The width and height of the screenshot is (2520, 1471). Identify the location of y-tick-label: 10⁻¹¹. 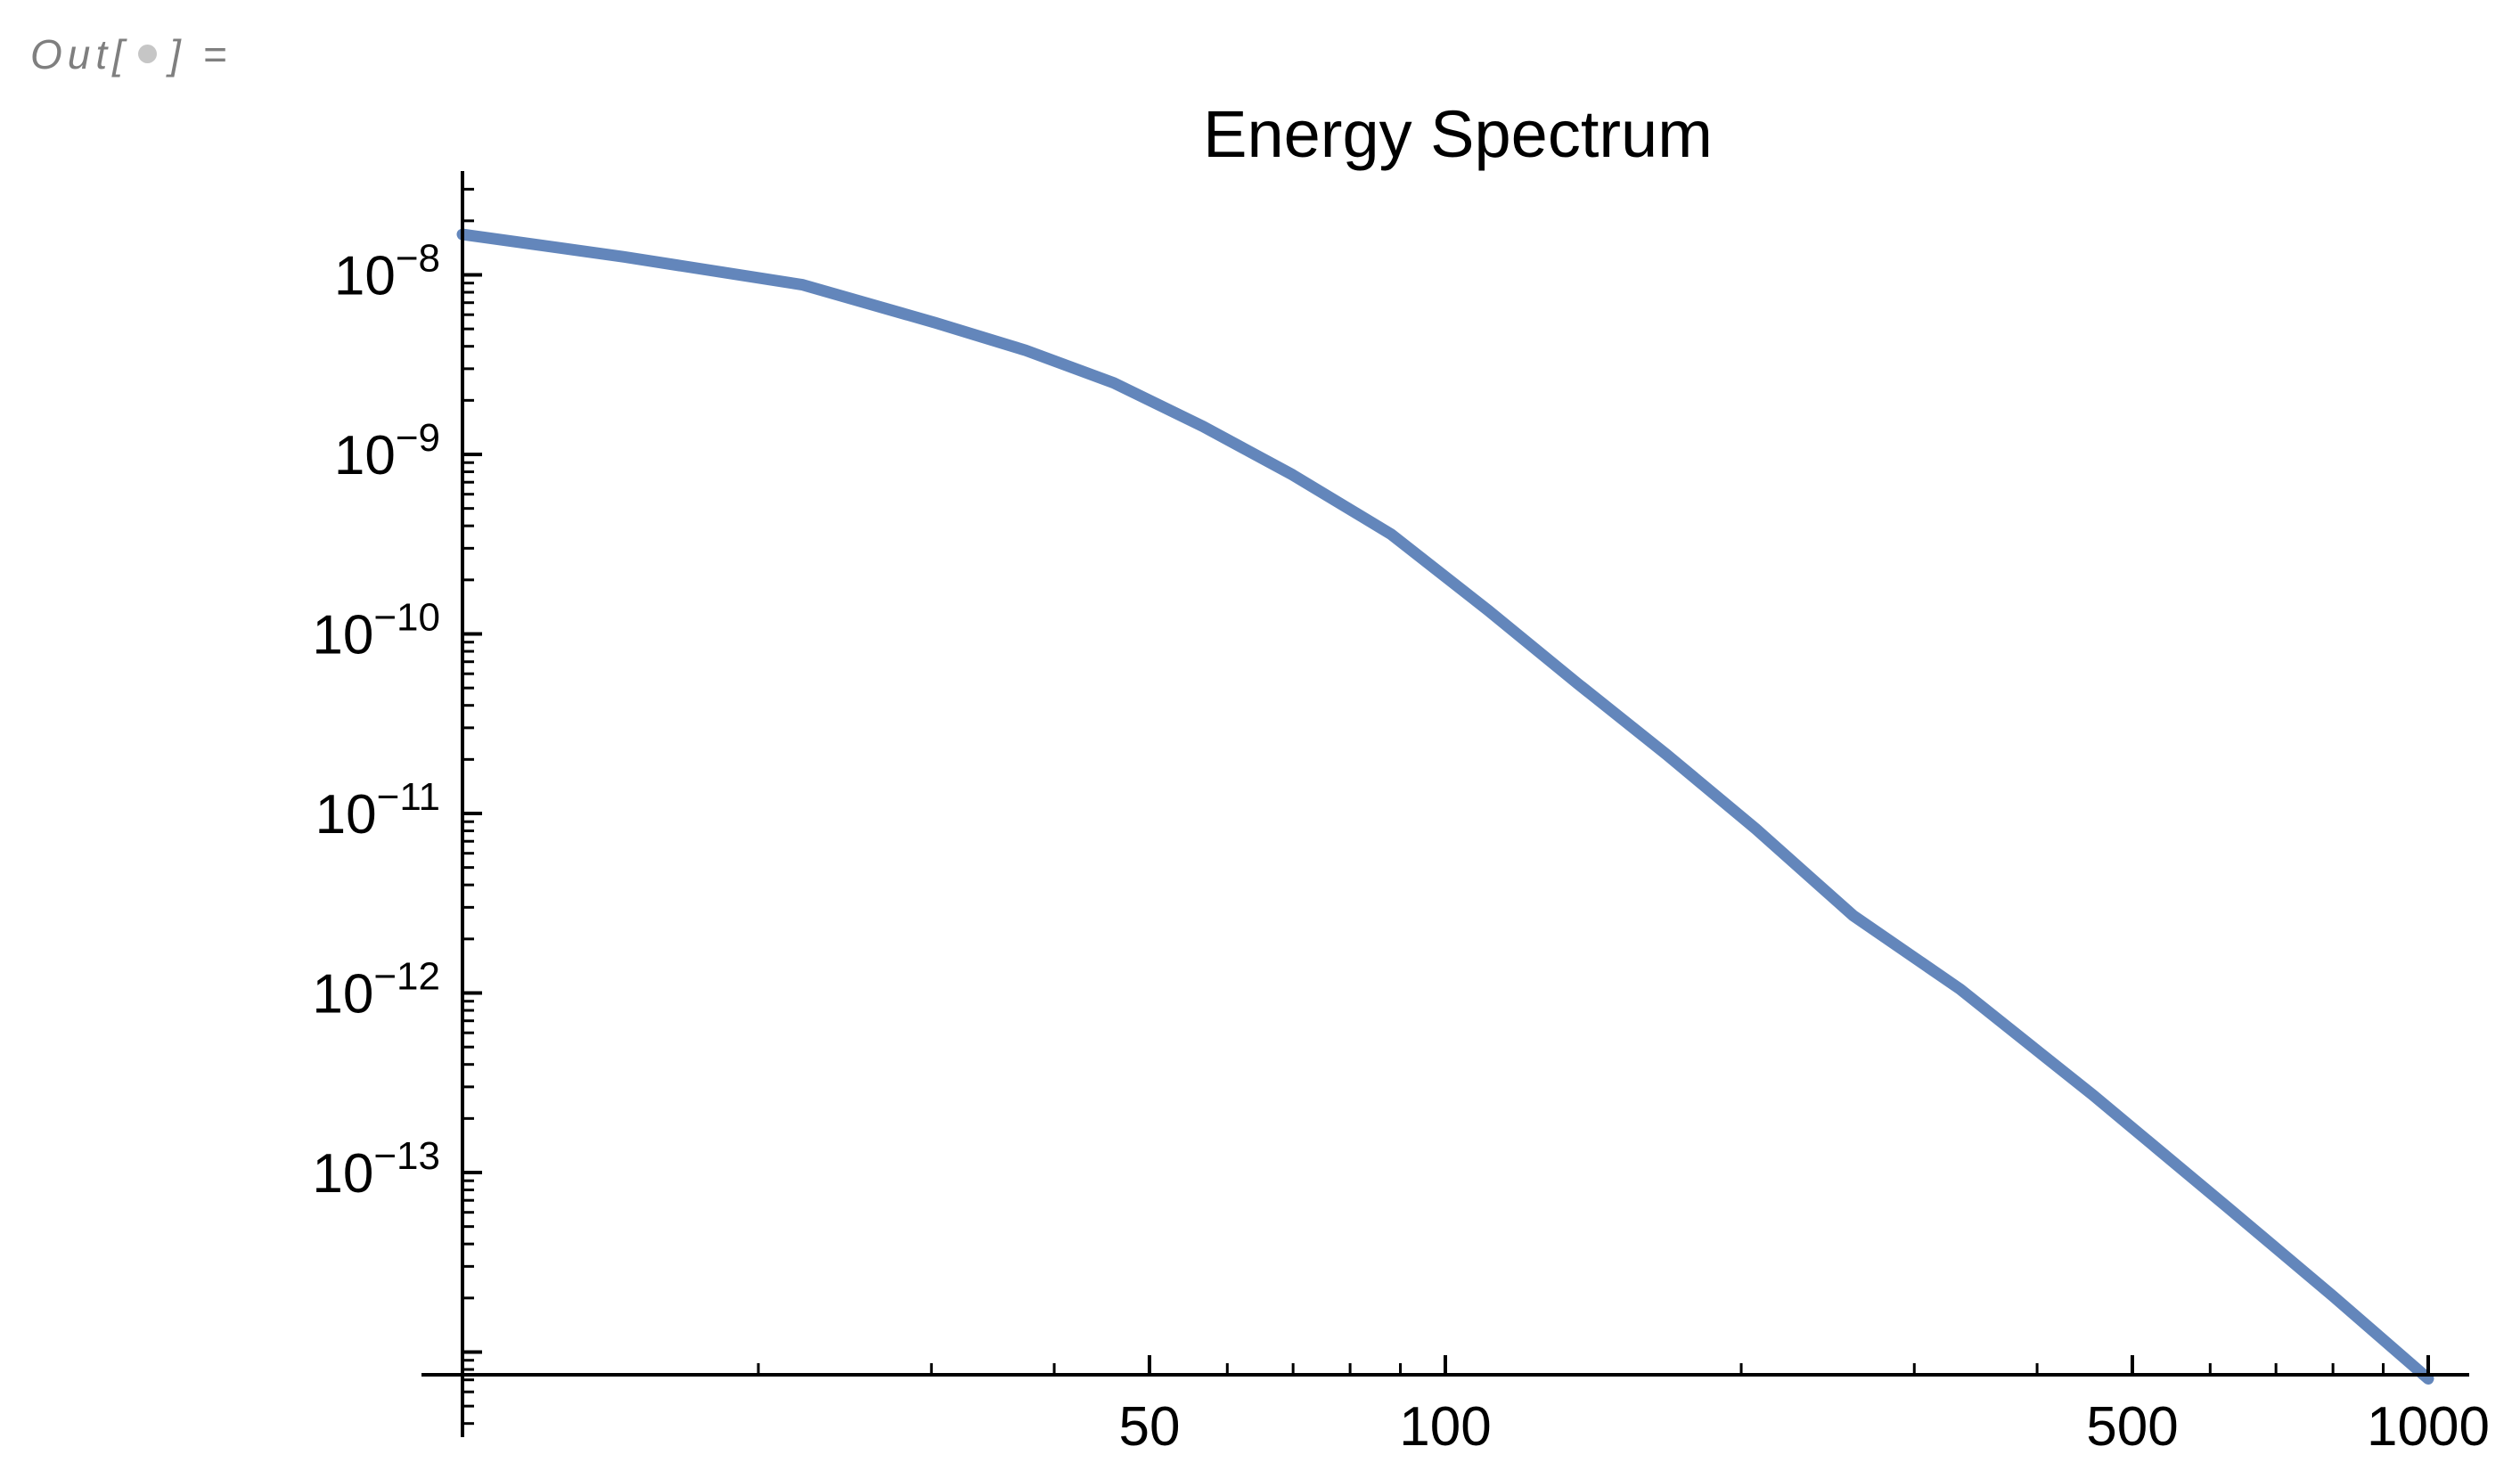
(378, 810).